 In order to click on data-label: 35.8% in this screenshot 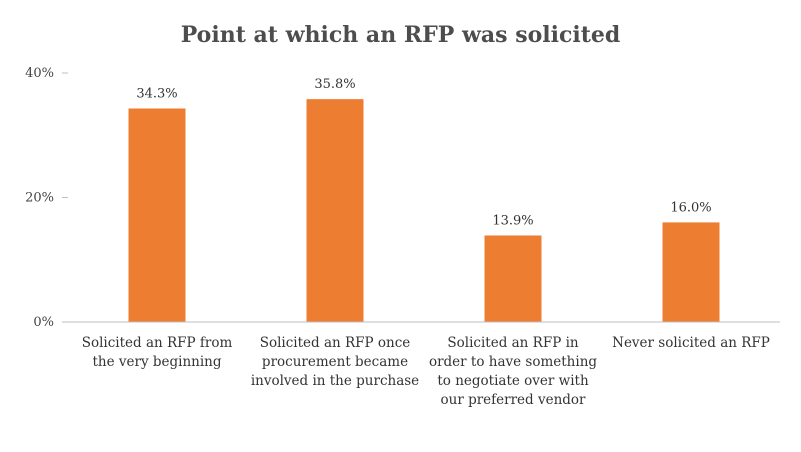, I will do `click(334, 84)`.